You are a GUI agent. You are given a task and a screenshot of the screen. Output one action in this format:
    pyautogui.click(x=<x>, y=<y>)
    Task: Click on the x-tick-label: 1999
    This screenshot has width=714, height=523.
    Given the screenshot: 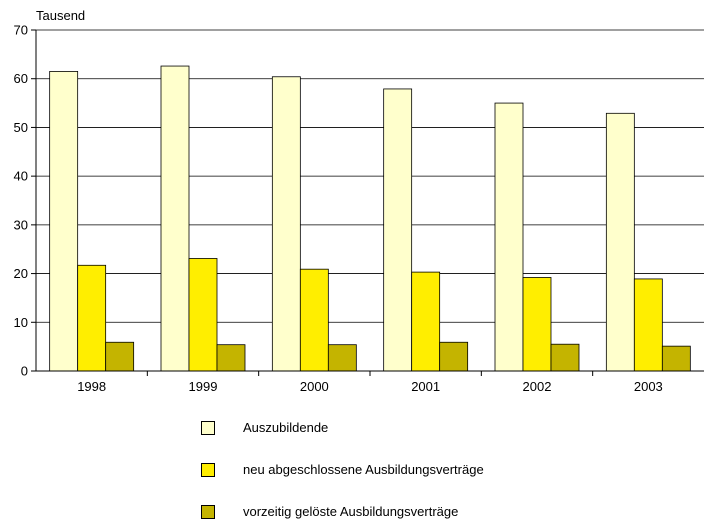 What is the action you would take?
    pyautogui.click(x=203, y=386)
    